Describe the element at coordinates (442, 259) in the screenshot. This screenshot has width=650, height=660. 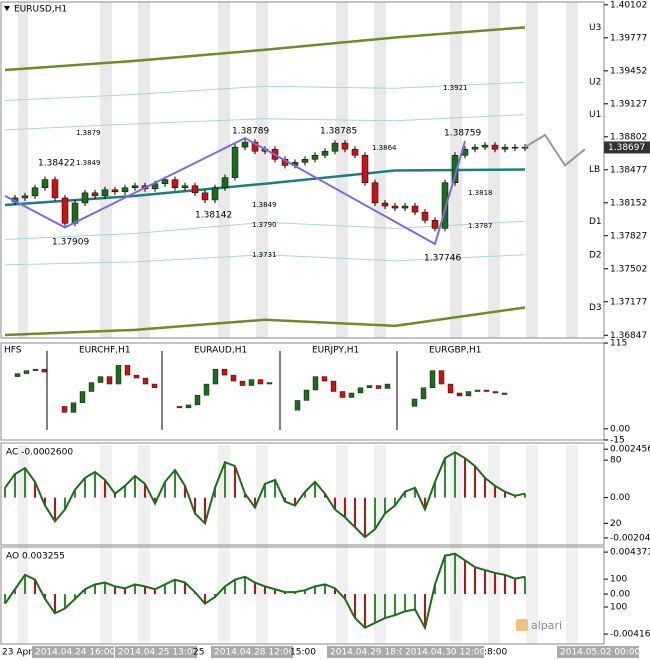
I see `price-annotation: 1.37746` at that location.